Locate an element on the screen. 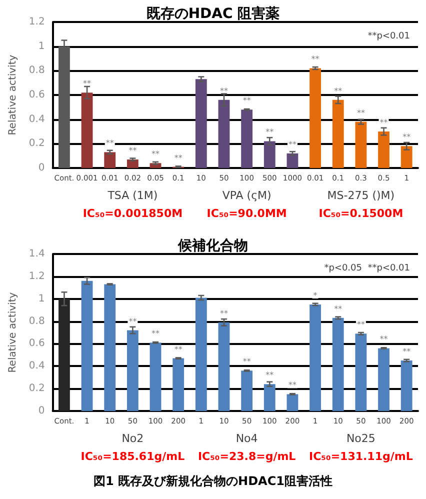  text: IC₅₀=131.11g/mL is located at coordinates (361, 456).